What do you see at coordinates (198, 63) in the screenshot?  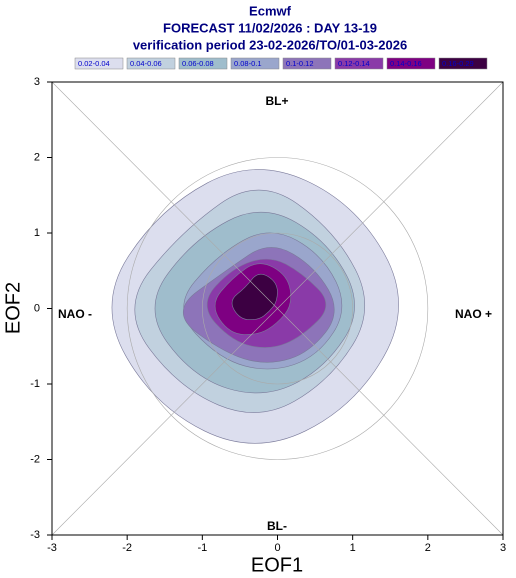 I see `legend-label: 0.06-0.08` at bounding box center [198, 63].